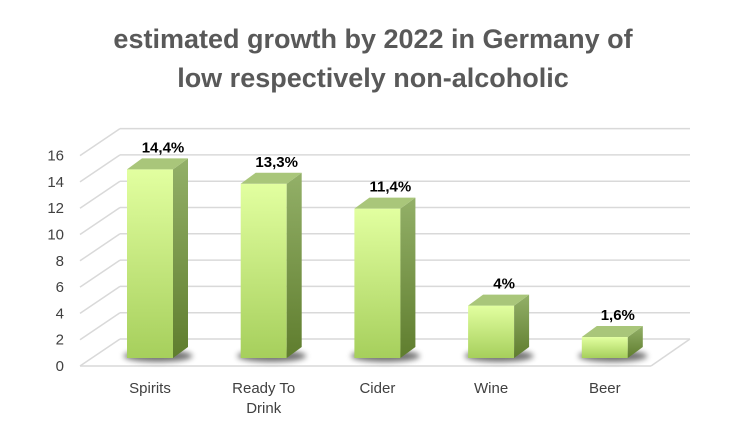 This screenshot has width=746, height=441. Describe the element at coordinates (491, 388) in the screenshot. I see `x-category-label: Wine` at that location.